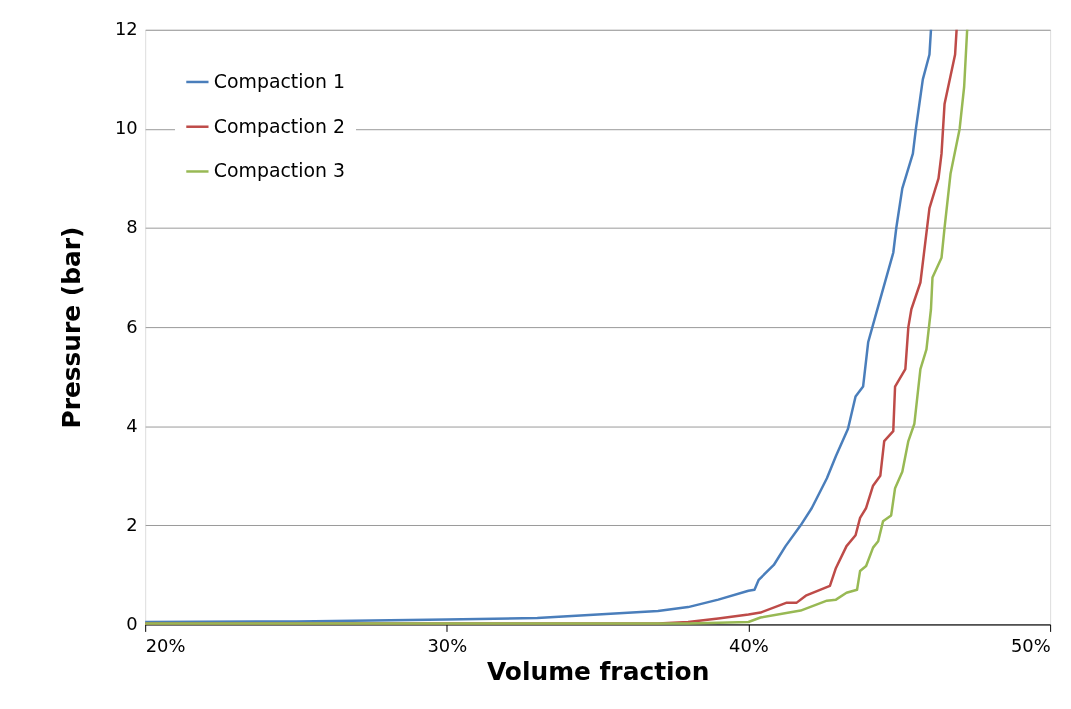 The image size is (1071, 709). I want to click on x-axis-title: Volume fraction, so click(598, 671).